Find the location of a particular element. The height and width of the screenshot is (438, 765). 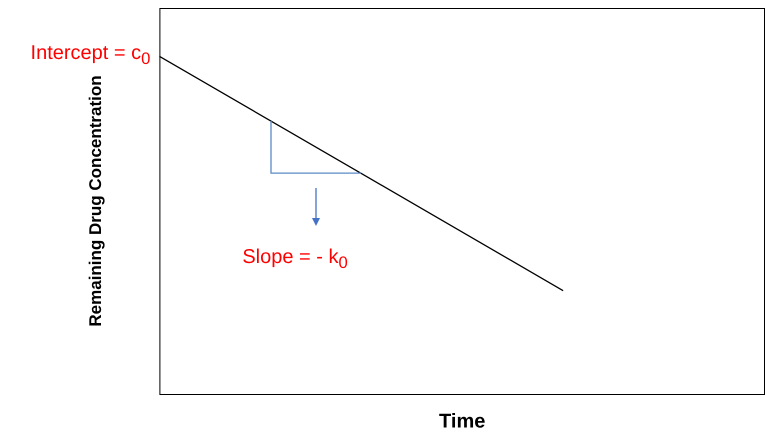

x-axis-title: Time is located at coordinates (462, 421).